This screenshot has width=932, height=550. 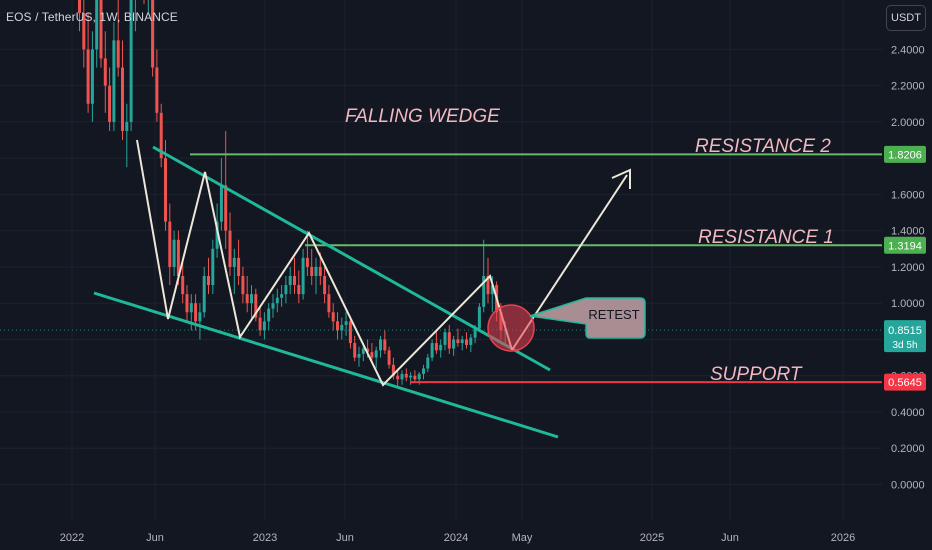 I want to click on y-tick-label: 1.4000, so click(x=908, y=232).